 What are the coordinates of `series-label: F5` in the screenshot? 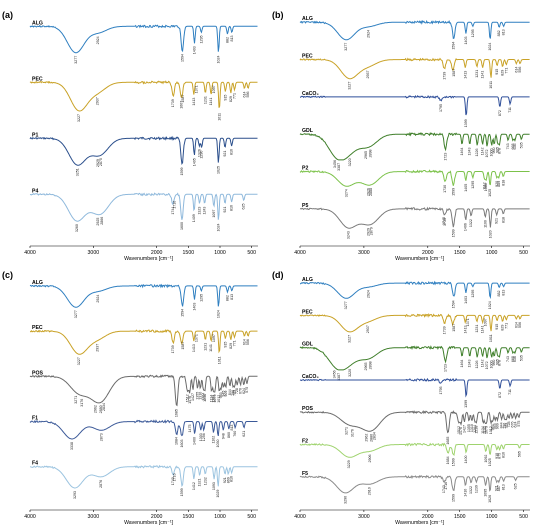 It's located at (305, 474).